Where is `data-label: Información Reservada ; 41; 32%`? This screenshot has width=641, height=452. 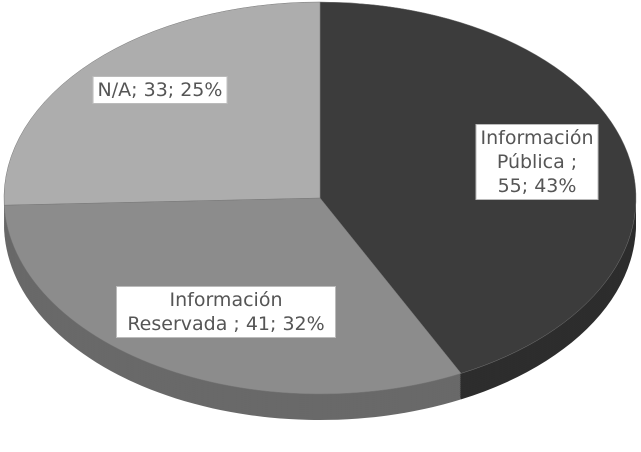
data-label: Información Reservada ; 41; 32% is located at coordinates (226, 312).